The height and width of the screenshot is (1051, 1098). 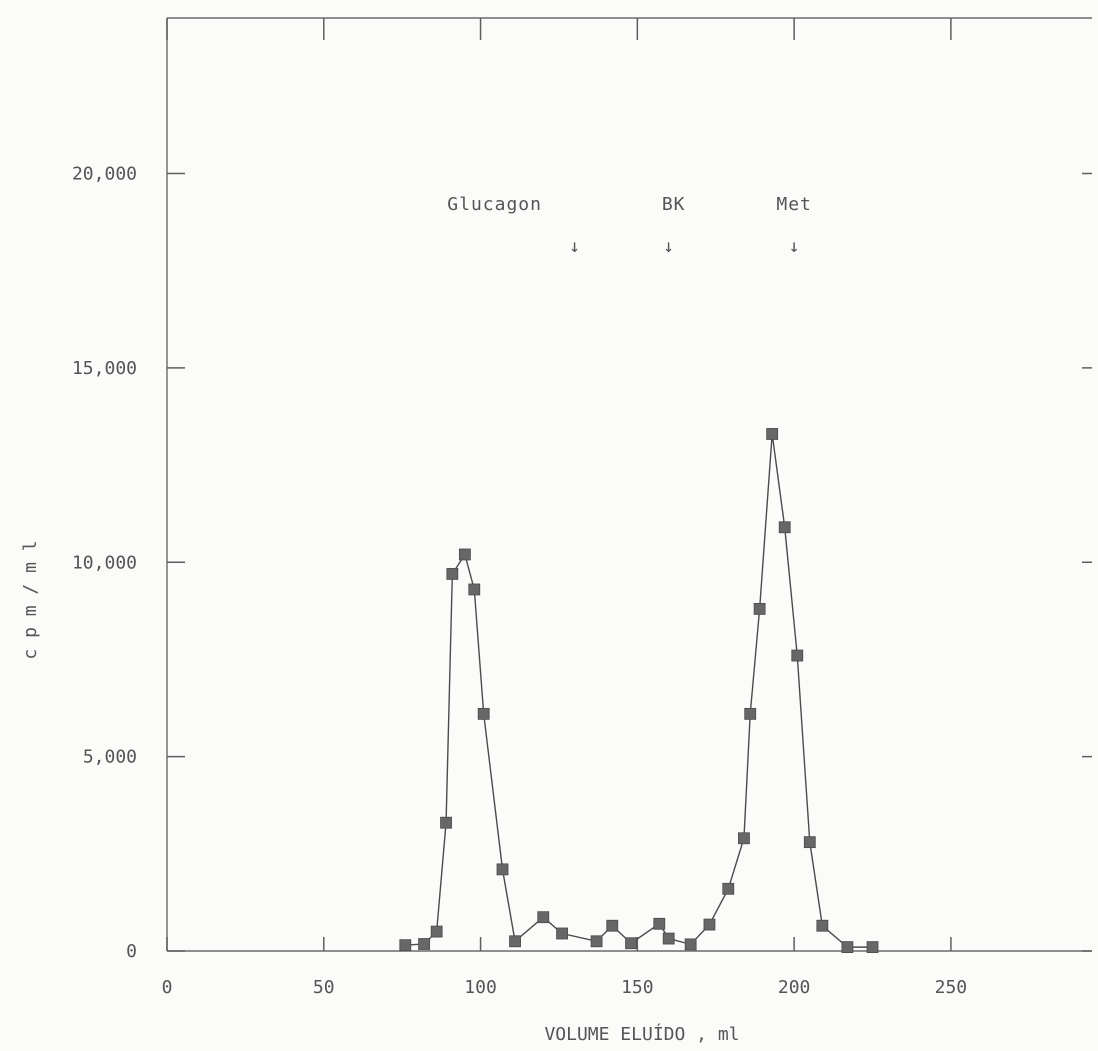 I want to click on y-tick-label: 0, so click(x=131, y=951).